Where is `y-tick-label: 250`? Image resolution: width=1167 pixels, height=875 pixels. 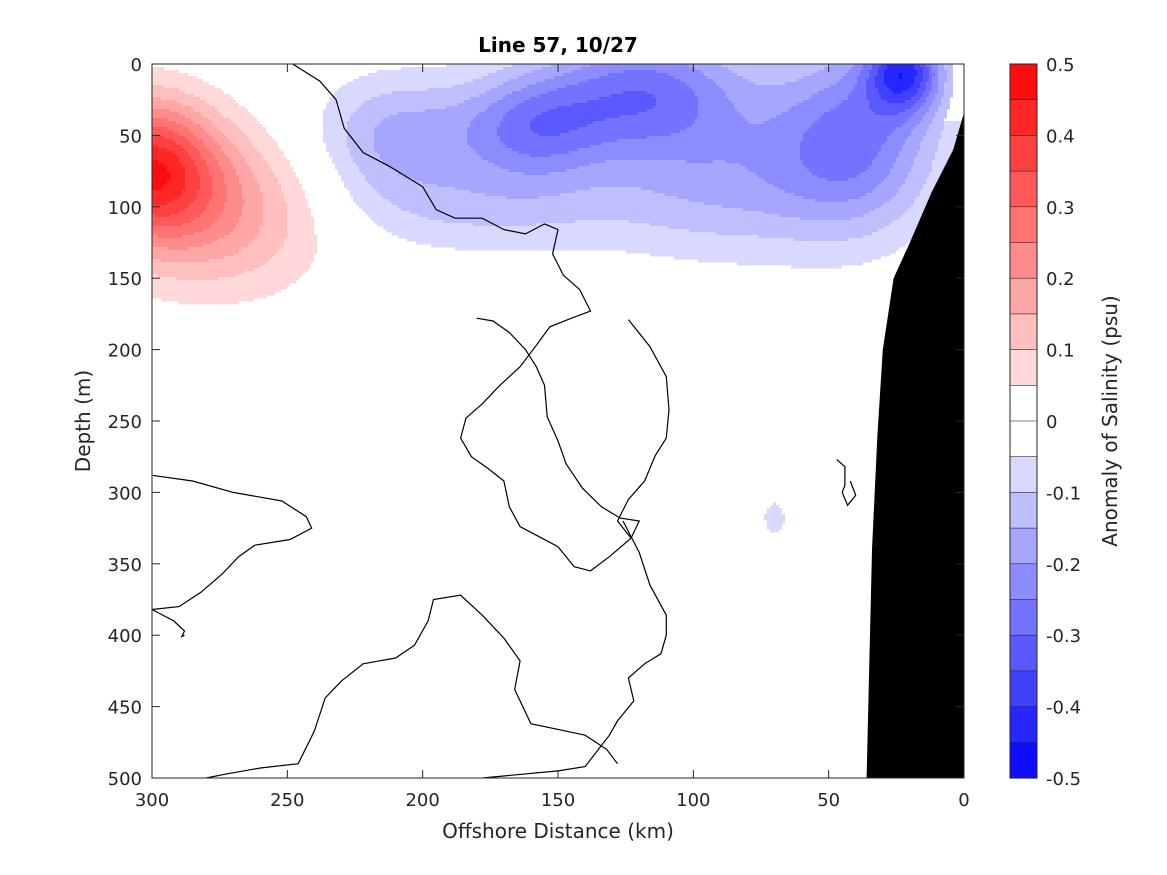
y-tick-label: 250 is located at coordinates (125, 422).